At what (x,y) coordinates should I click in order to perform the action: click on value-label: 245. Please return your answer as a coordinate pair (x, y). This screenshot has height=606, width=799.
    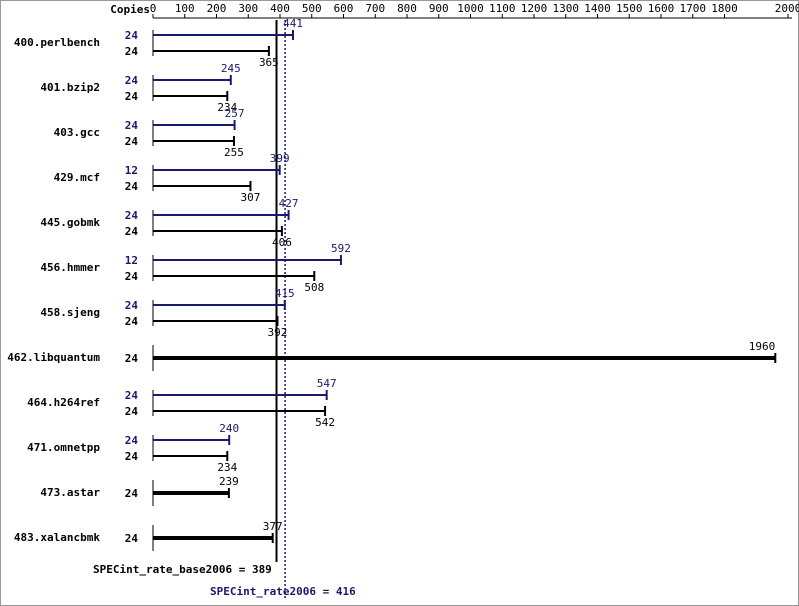
    Looking at the image, I should click on (231, 68).